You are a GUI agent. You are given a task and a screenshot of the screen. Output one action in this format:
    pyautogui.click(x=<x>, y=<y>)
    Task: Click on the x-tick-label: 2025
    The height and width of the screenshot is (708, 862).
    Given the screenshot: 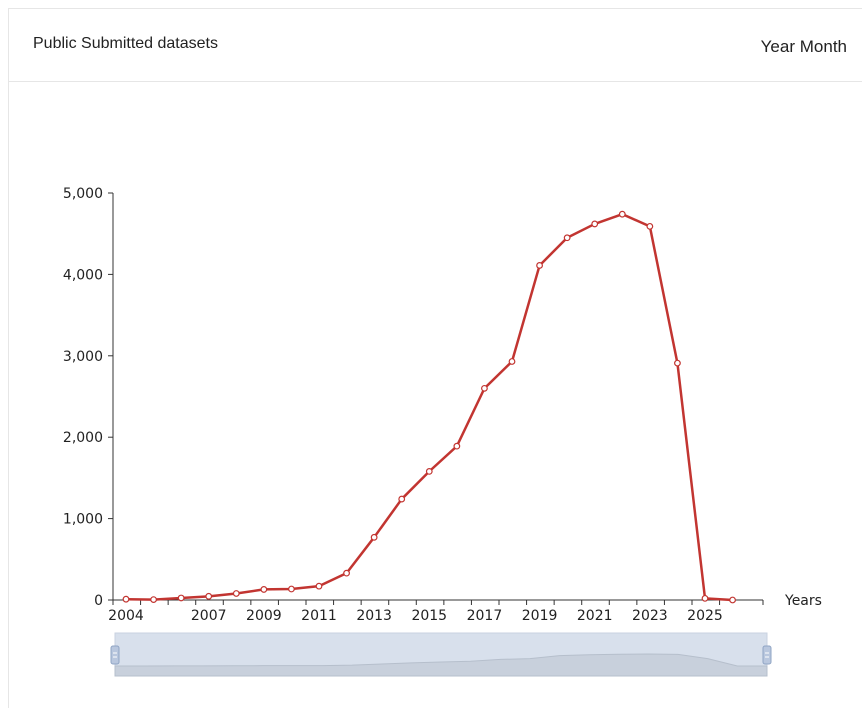 What is the action you would take?
    pyautogui.click(x=705, y=616)
    